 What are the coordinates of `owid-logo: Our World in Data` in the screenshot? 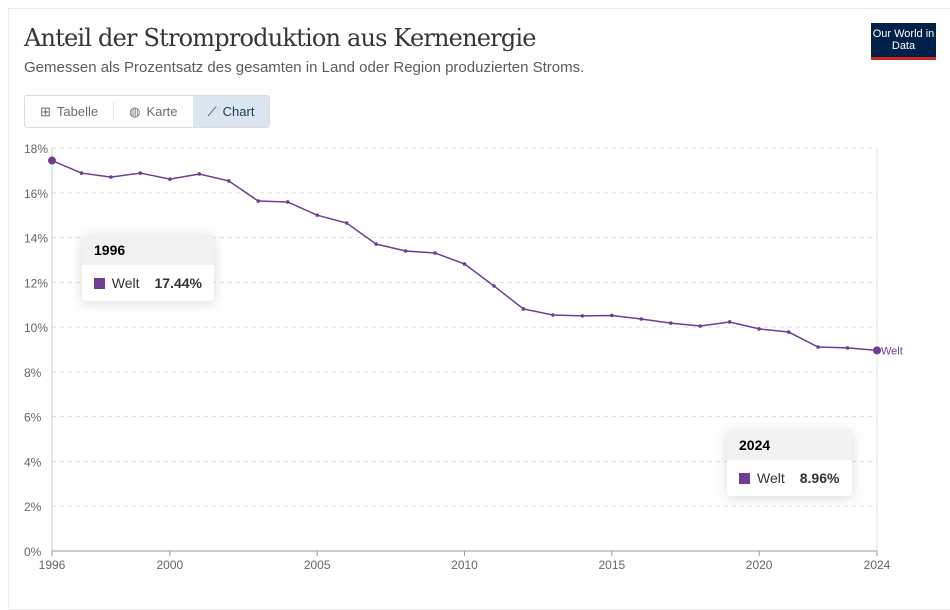 It's located at (903, 41).